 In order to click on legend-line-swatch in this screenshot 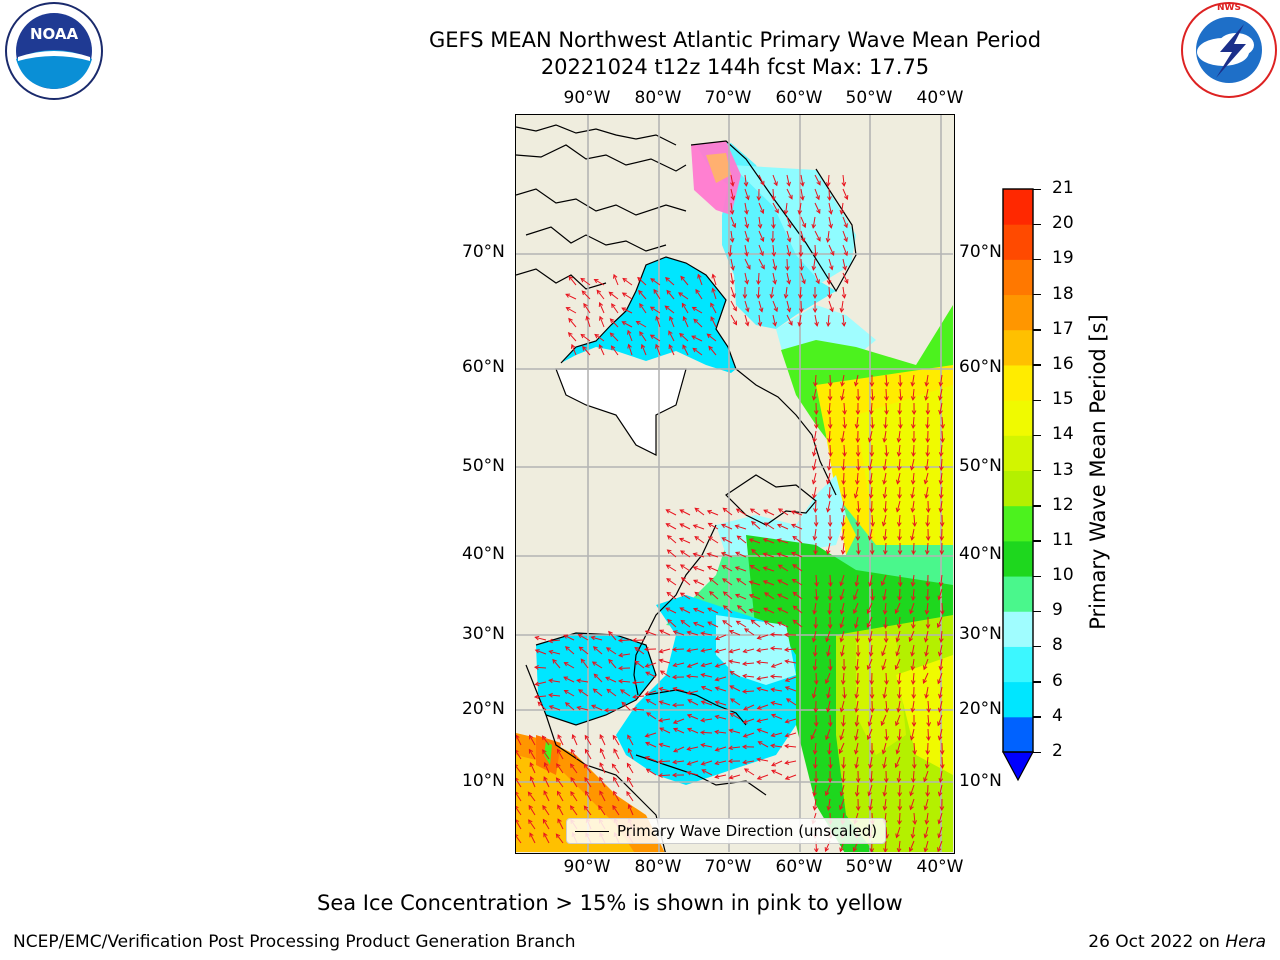, I will do `click(592, 831)`.